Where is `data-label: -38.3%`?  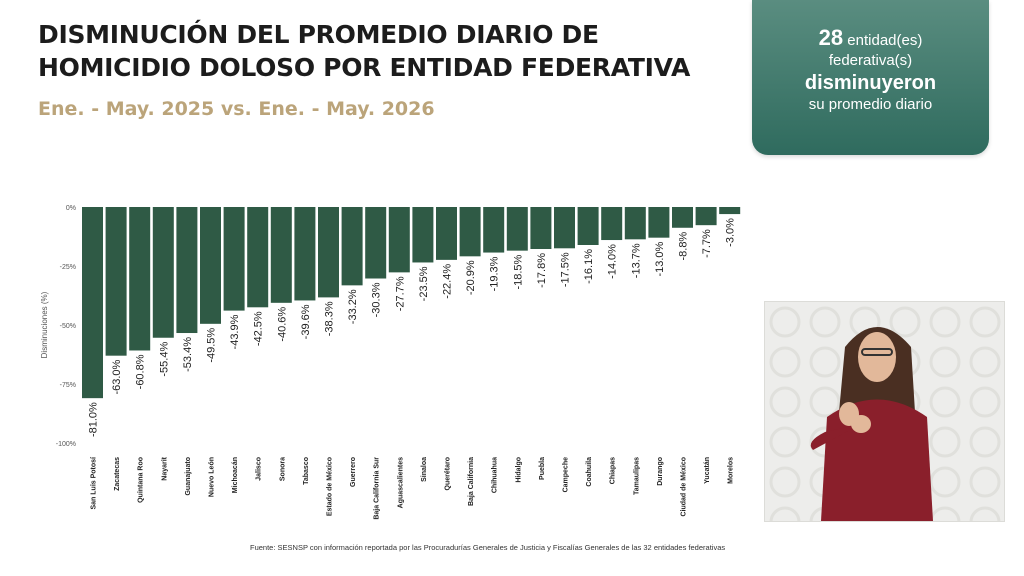 data-label: -38.3% is located at coordinates (330, 318).